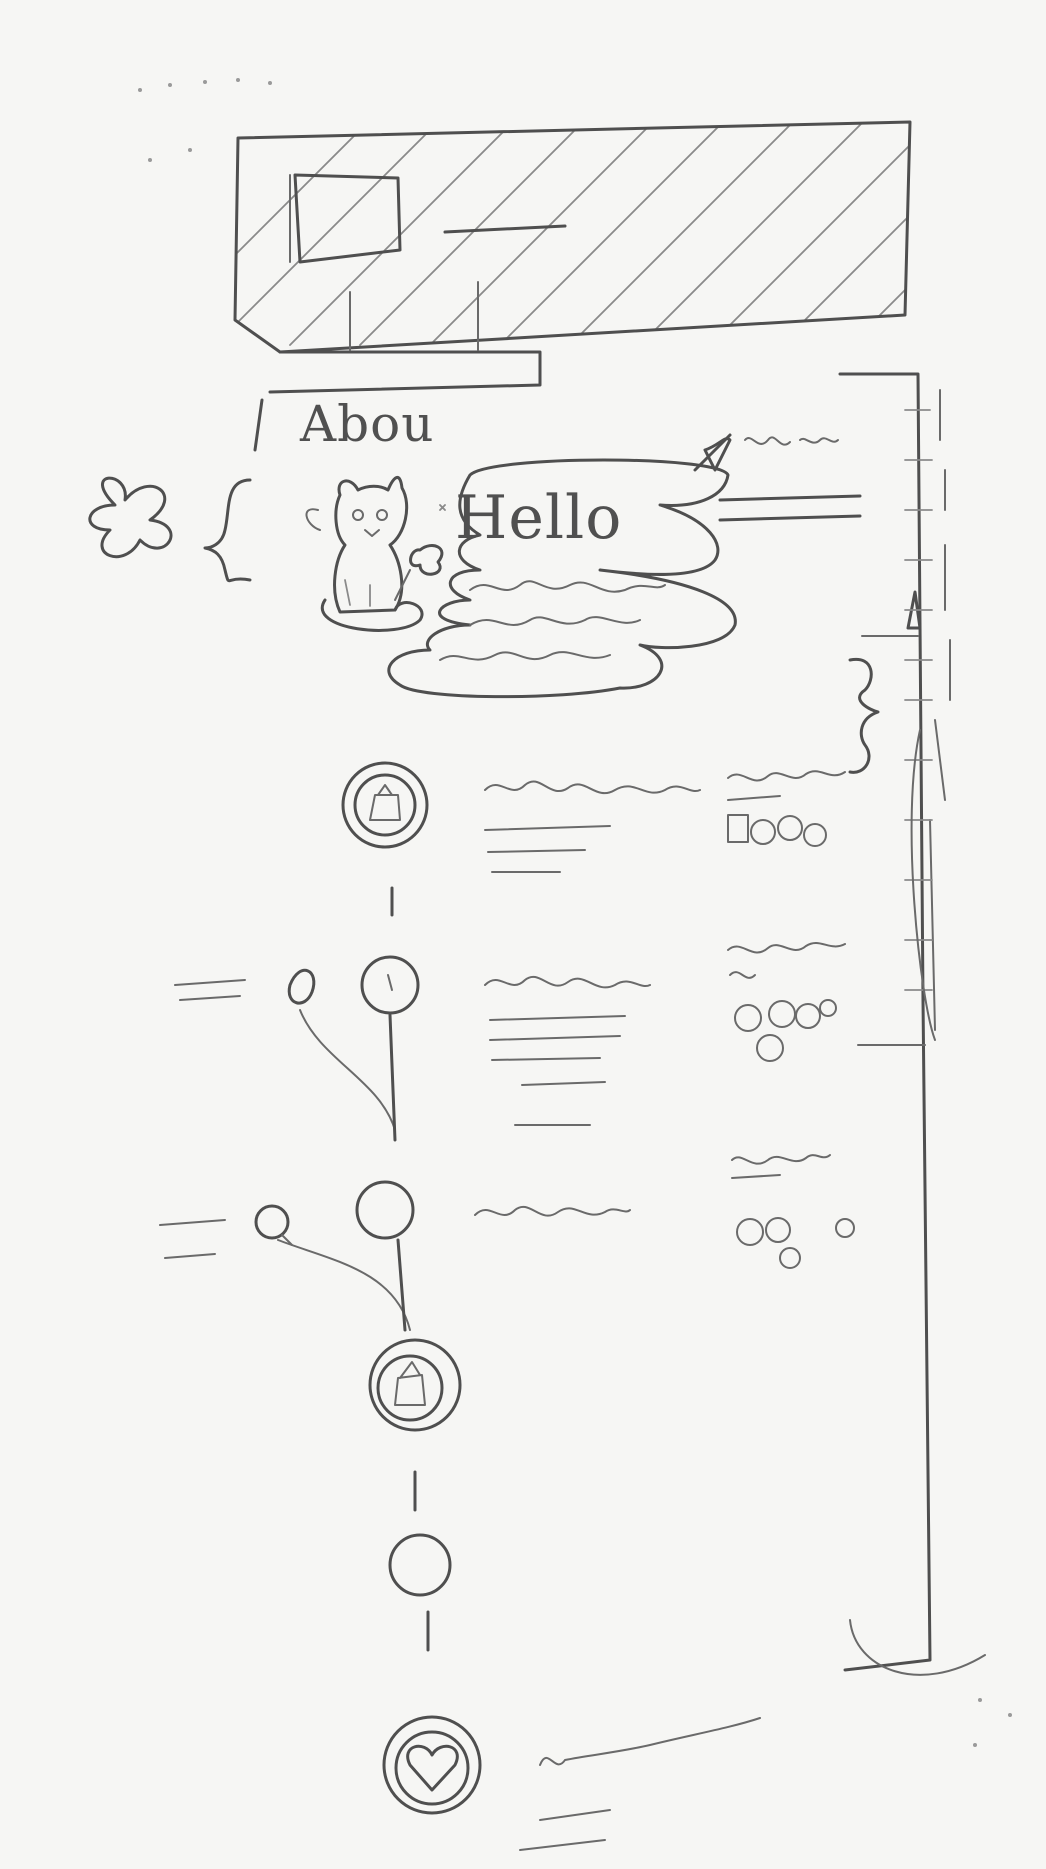 This screenshot has height=1869, width=1046. What do you see at coordinates (572, 234) in the screenshot?
I see `banner-hatching` at bounding box center [572, 234].